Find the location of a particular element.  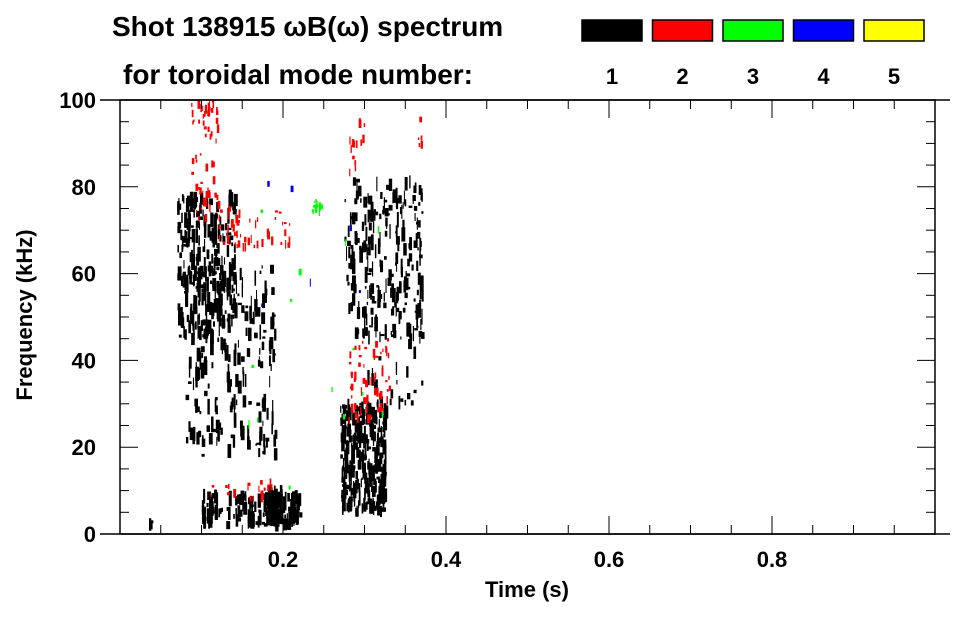

x-tick-label: 0.4 is located at coordinates (446, 559).